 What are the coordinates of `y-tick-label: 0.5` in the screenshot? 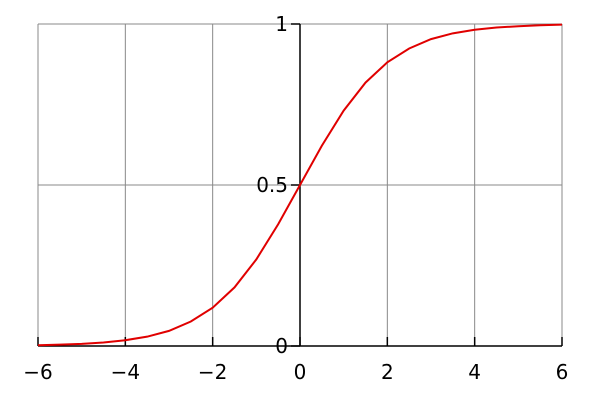 It's located at (272, 185).